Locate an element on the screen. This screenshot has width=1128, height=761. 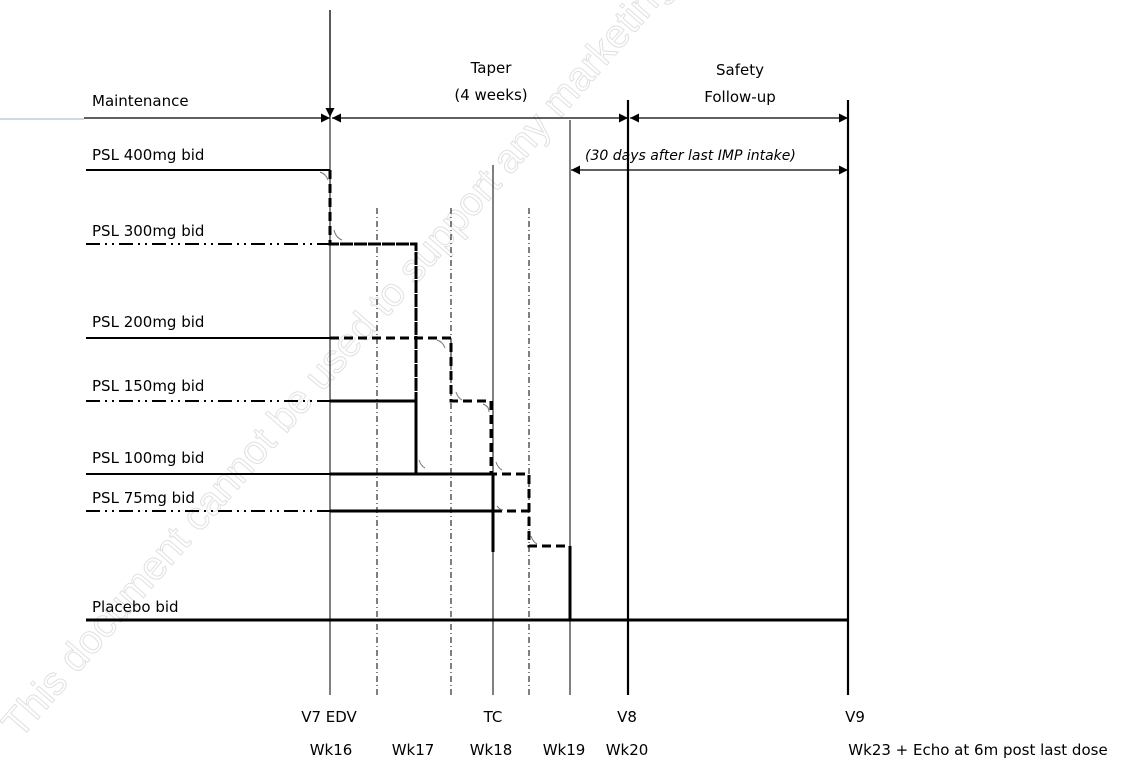
corner-marks is located at coordinates (428, 358).